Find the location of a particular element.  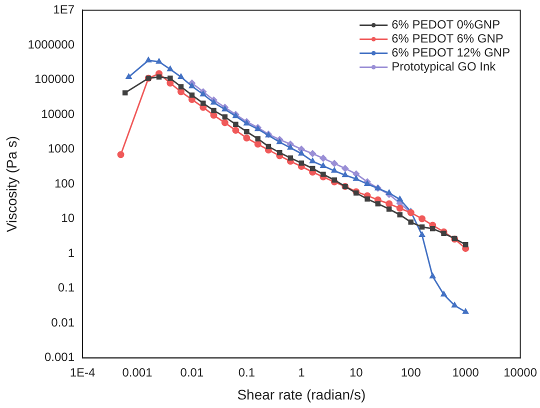

legend-label: 6% PEDOT 12% GNP is located at coordinates (451, 53).